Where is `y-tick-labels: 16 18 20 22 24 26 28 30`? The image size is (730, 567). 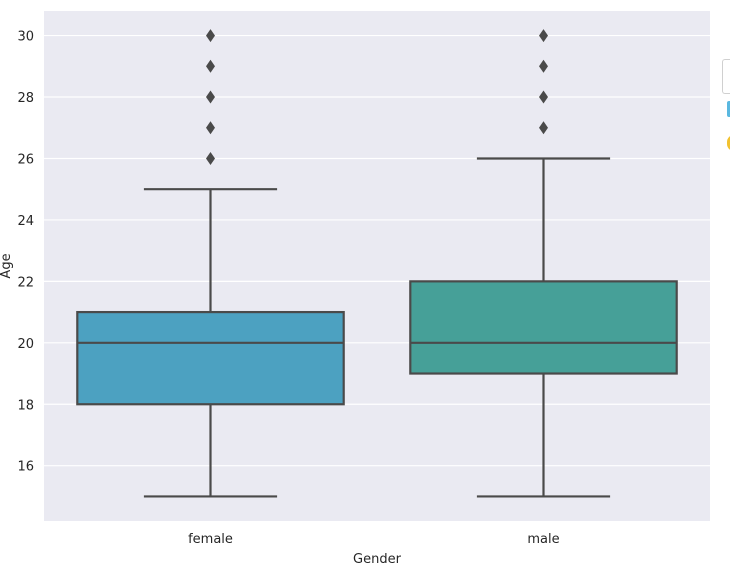
y-tick-labels: 16 18 20 22 24 26 28 30 is located at coordinates (25, 252).